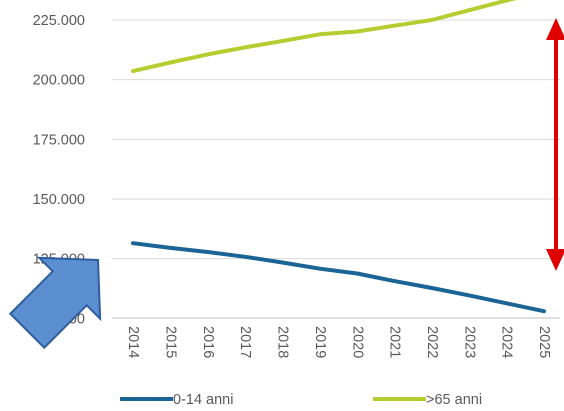  I want to click on blue-block-arrow, so click(55, 303).